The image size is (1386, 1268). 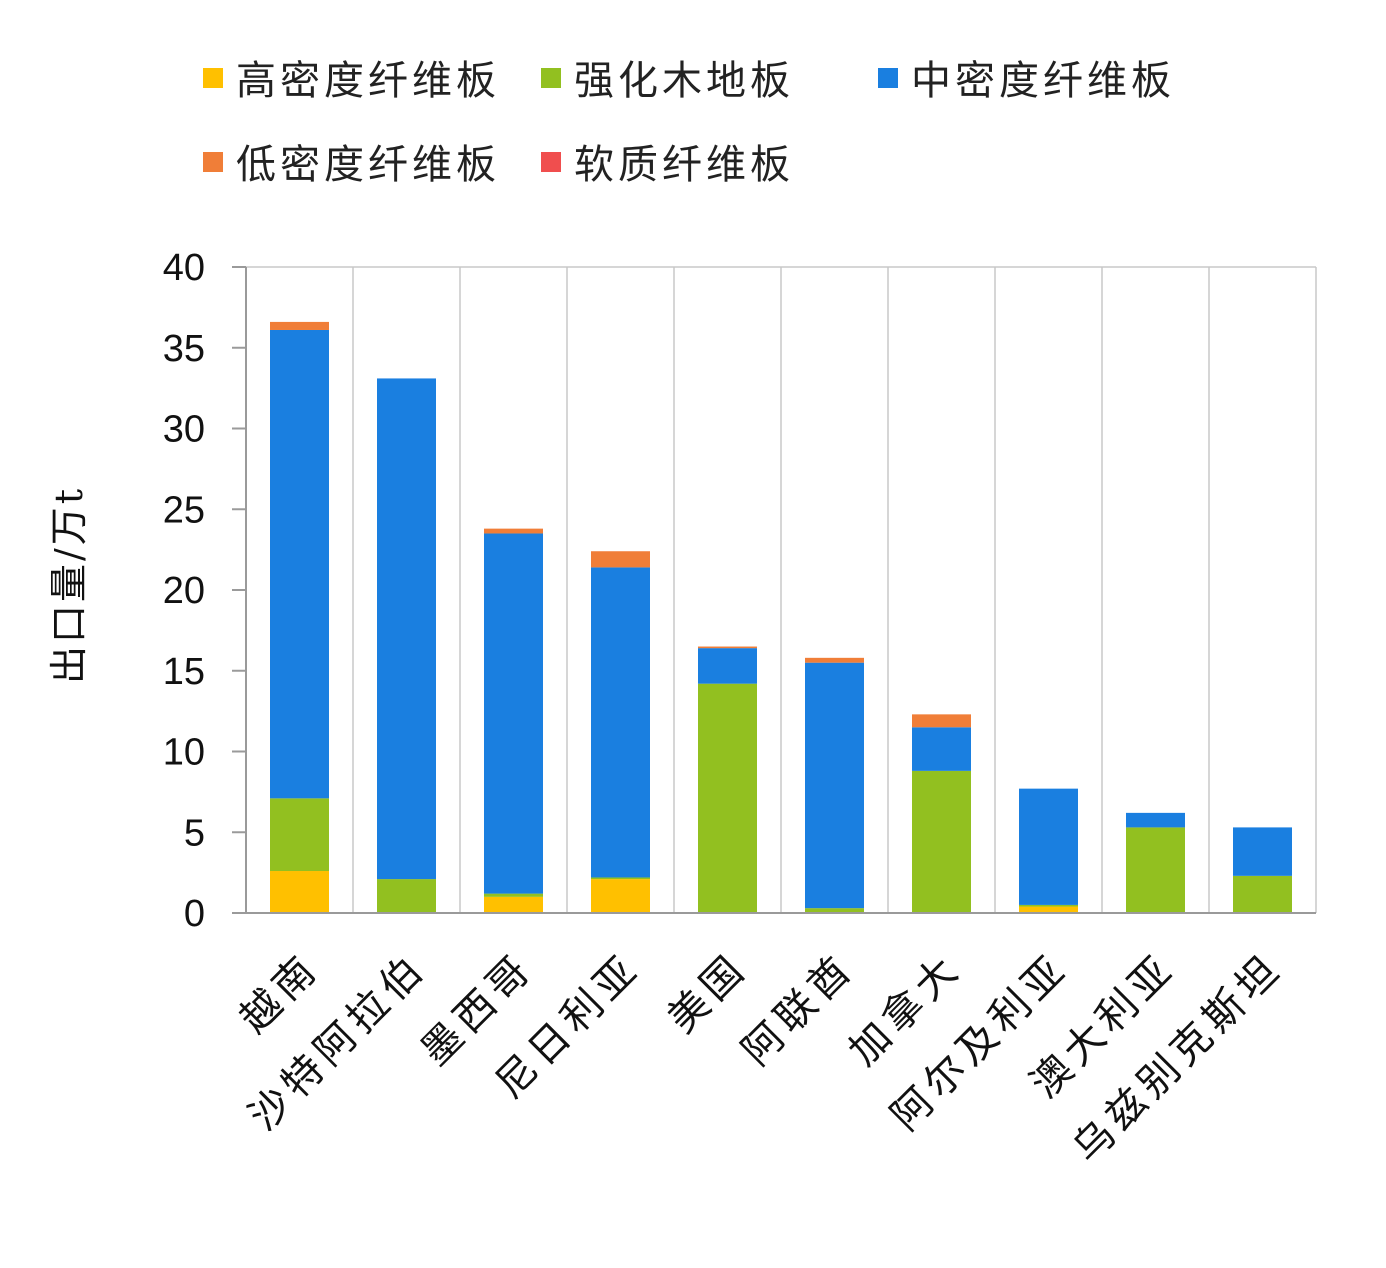 What do you see at coordinates (406, 896) in the screenshot?
I see `bar-segment: 沙特阿拉伯 强化木地板: 2.1` at bounding box center [406, 896].